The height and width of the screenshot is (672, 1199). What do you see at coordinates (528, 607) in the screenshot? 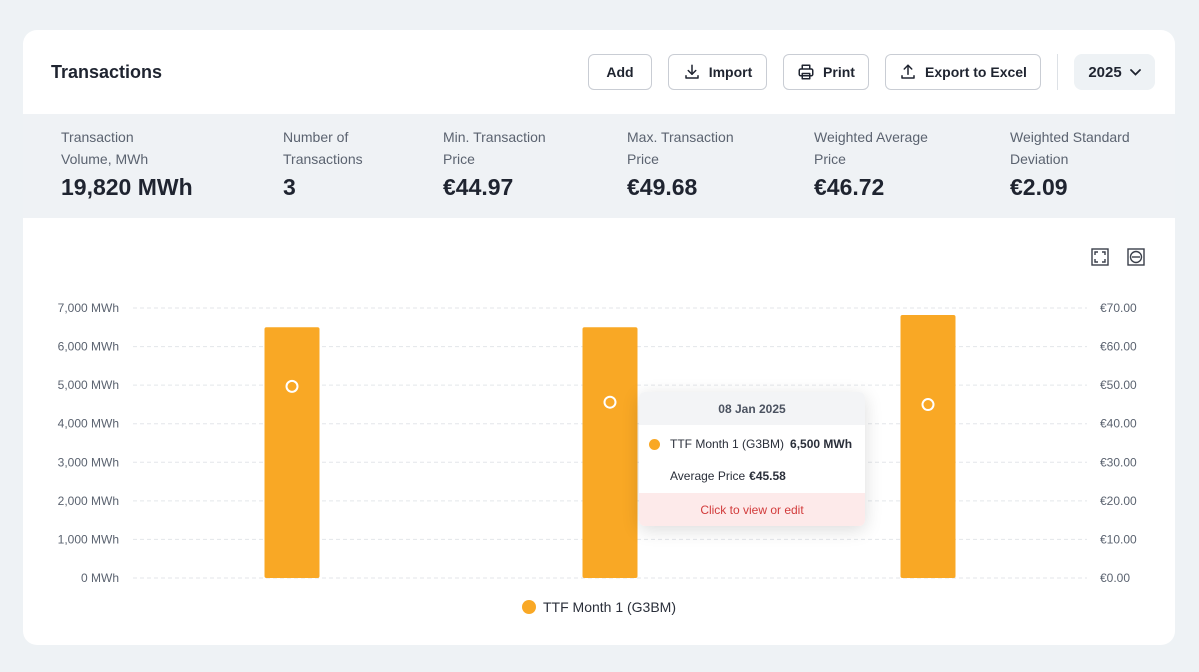
I see `legend-dot-icon` at bounding box center [528, 607].